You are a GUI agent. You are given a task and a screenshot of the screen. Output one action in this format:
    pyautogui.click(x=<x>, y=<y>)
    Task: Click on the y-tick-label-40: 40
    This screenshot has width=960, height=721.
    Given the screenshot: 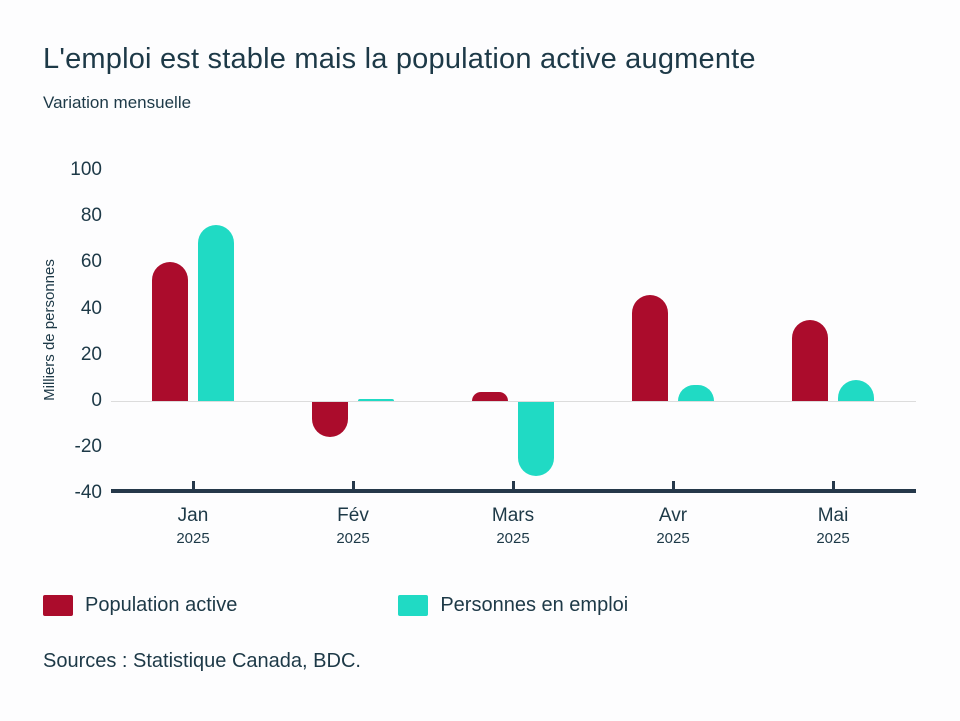 What is the action you would take?
    pyautogui.click(x=91, y=308)
    